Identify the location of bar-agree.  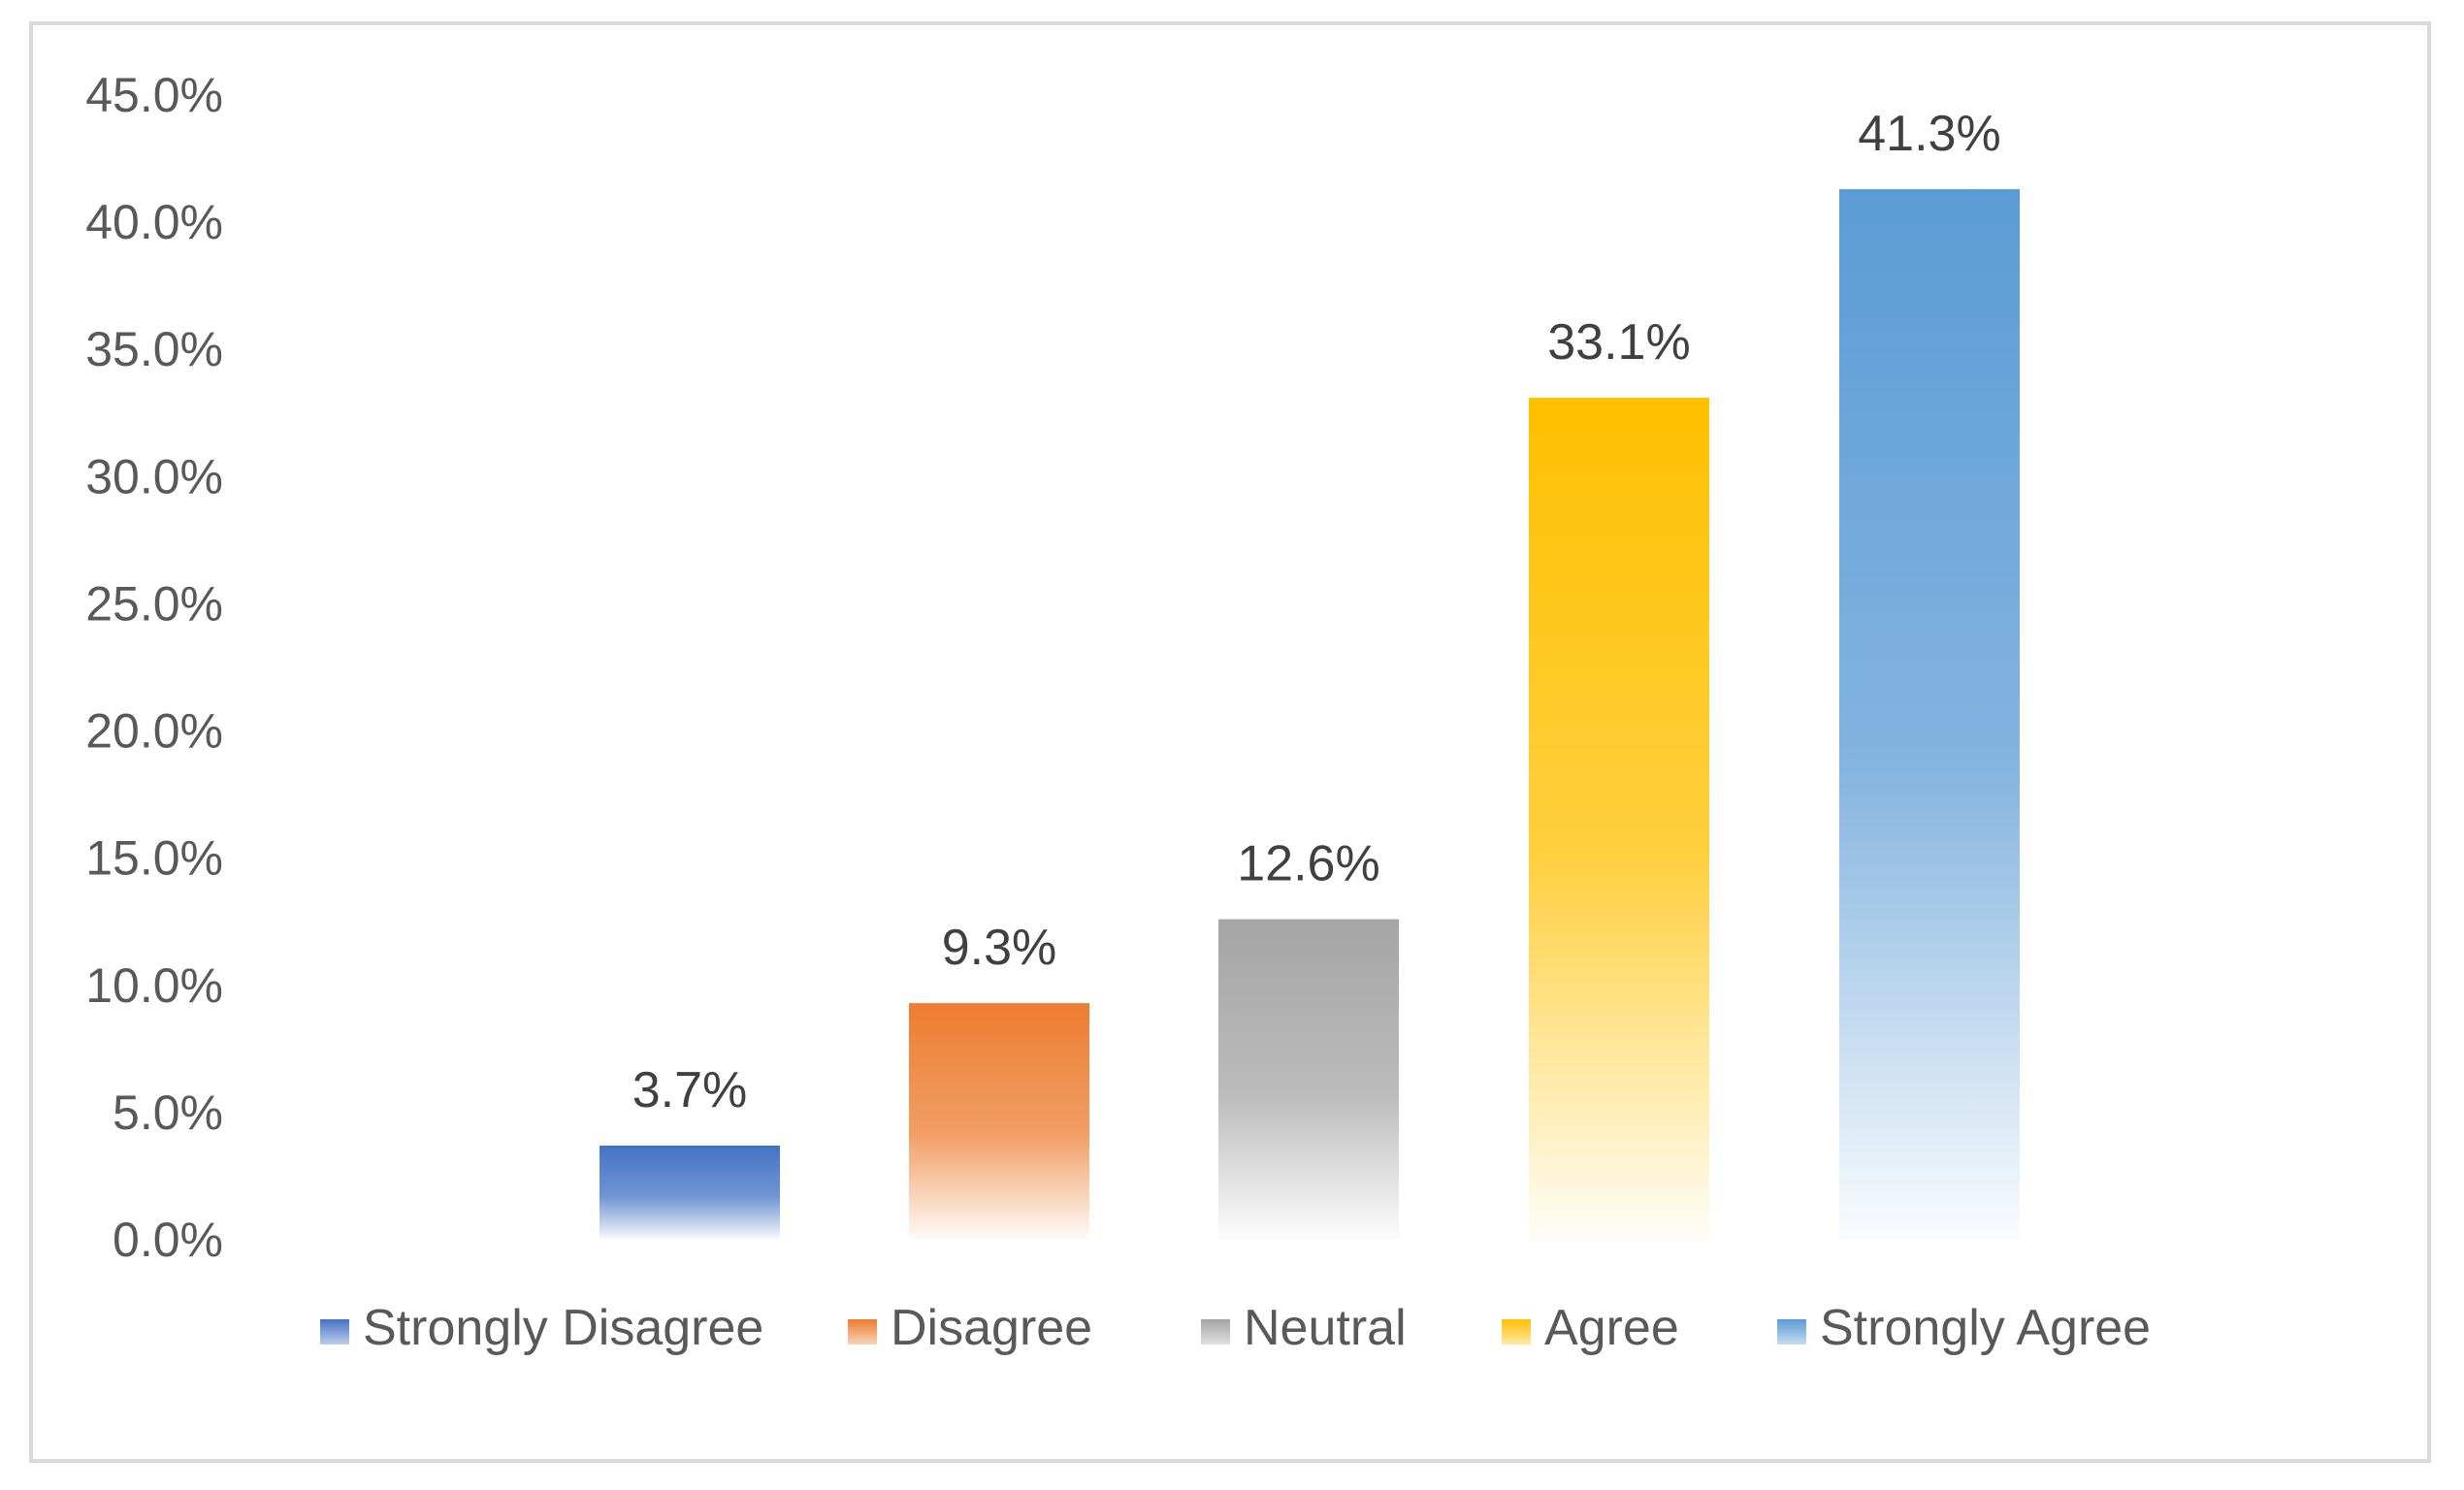
(1619, 819).